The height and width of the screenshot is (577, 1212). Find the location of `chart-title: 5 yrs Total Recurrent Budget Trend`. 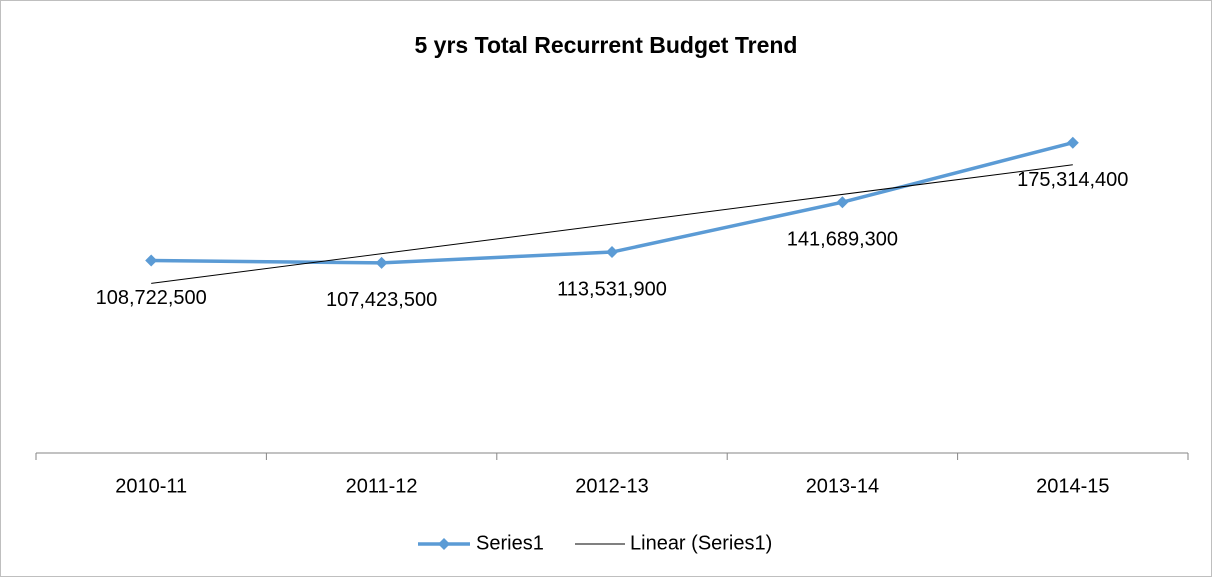

chart-title: 5 yrs Total Recurrent Budget Trend is located at coordinates (606, 45).